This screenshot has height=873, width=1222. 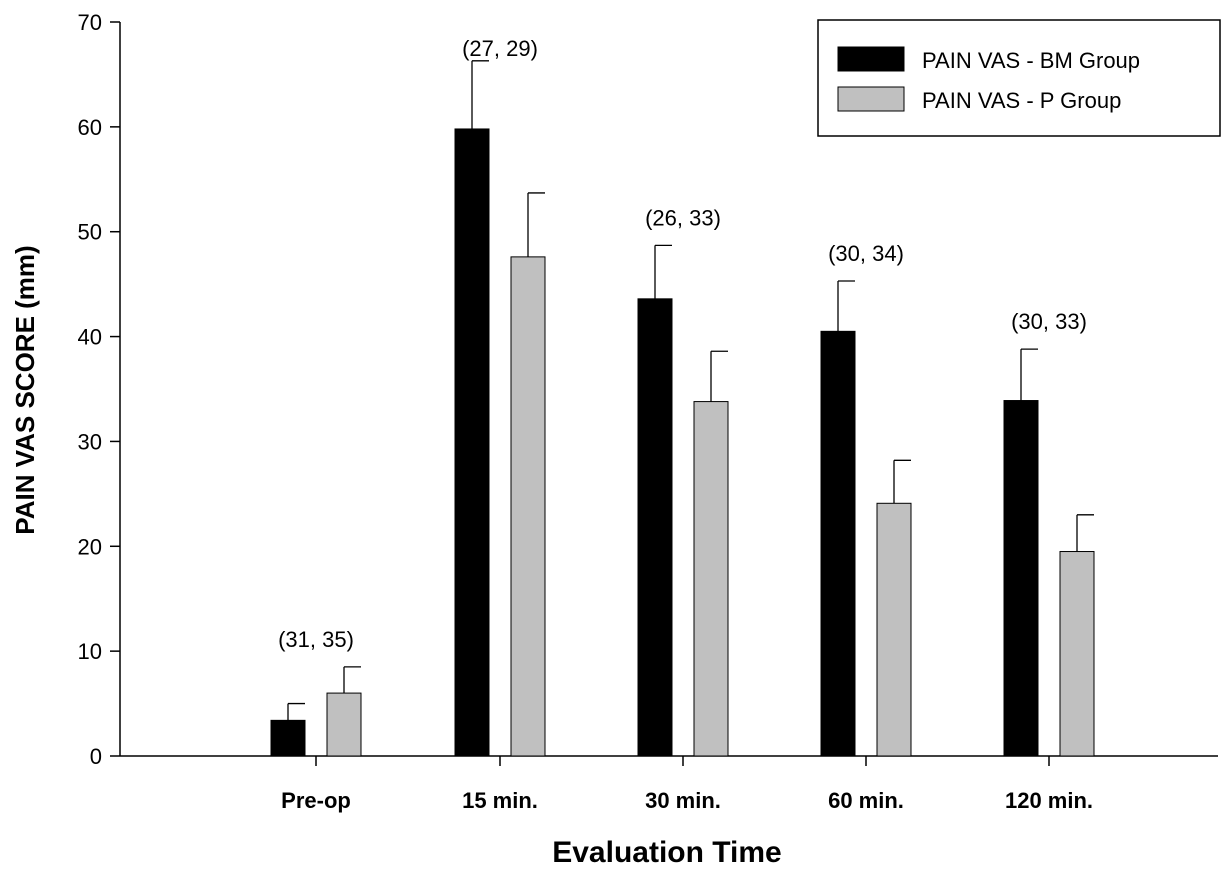 What do you see at coordinates (667, 852) in the screenshot?
I see `x-axis-title: Evaluation Time` at bounding box center [667, 852].